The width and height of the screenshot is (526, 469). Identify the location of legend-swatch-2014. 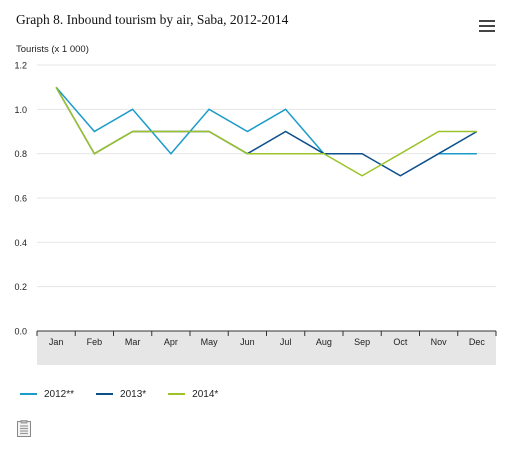
(177, 394).